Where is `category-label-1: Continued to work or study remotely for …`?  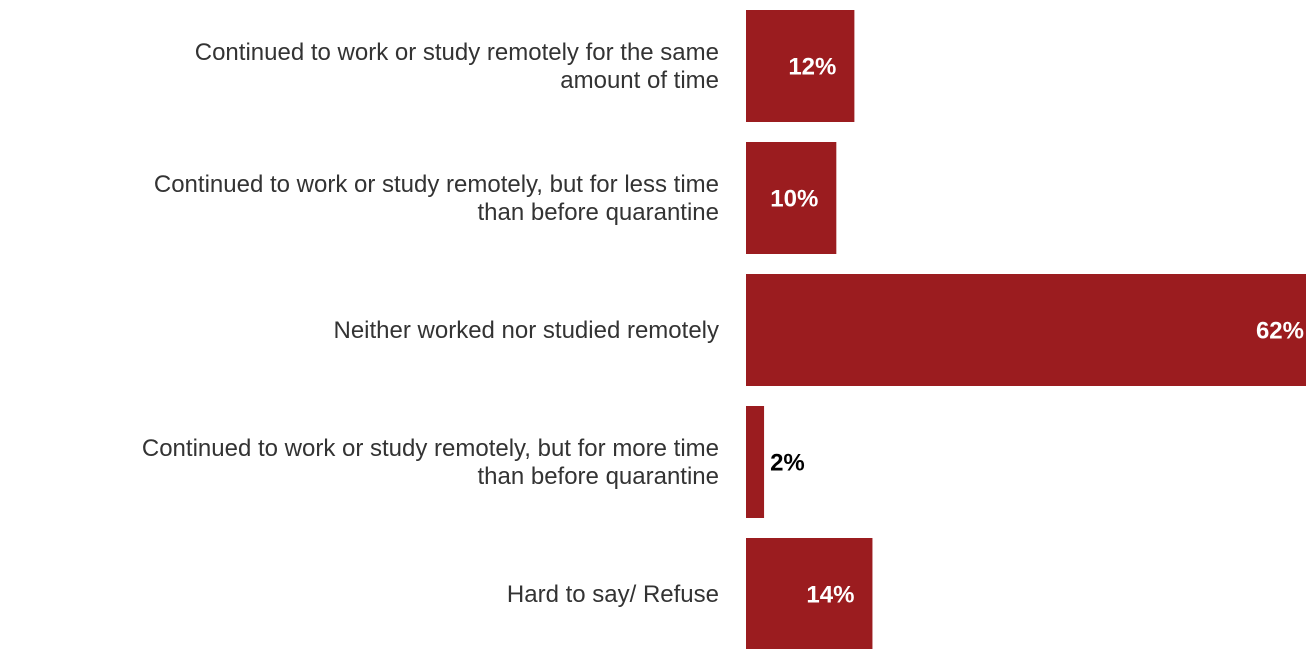 category-label-1: Continued to work or study remotely for … is located at coordinates (457, 66).